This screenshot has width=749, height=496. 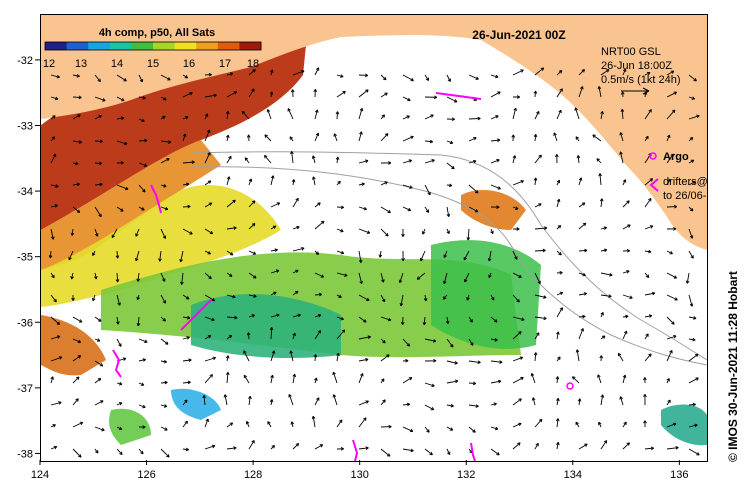 I want to click on argo-legend: Argo drifters@12h to 26/06-12Z, so click(x=678, y=176).